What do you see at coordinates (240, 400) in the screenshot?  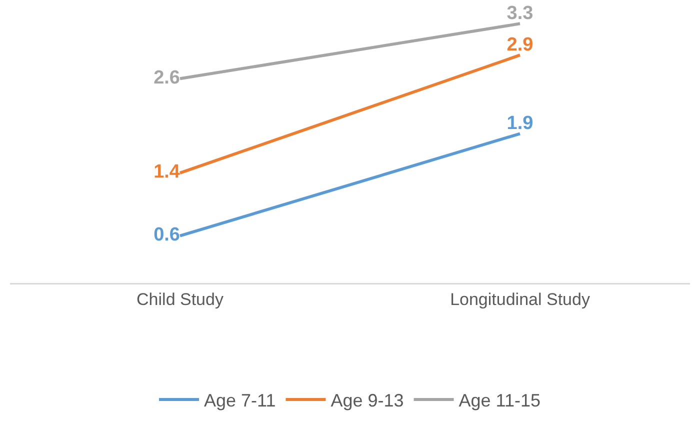 I see `legend-label: Age 7-11` at bounding box center [240, 400].